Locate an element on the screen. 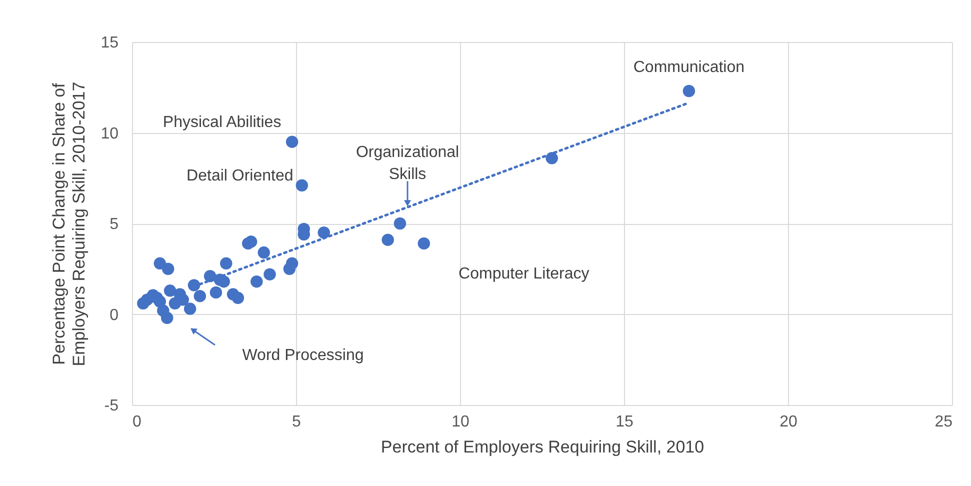 The image size is (971, 486). annotation: Detail Oriented is located at coordinates (240, 175).